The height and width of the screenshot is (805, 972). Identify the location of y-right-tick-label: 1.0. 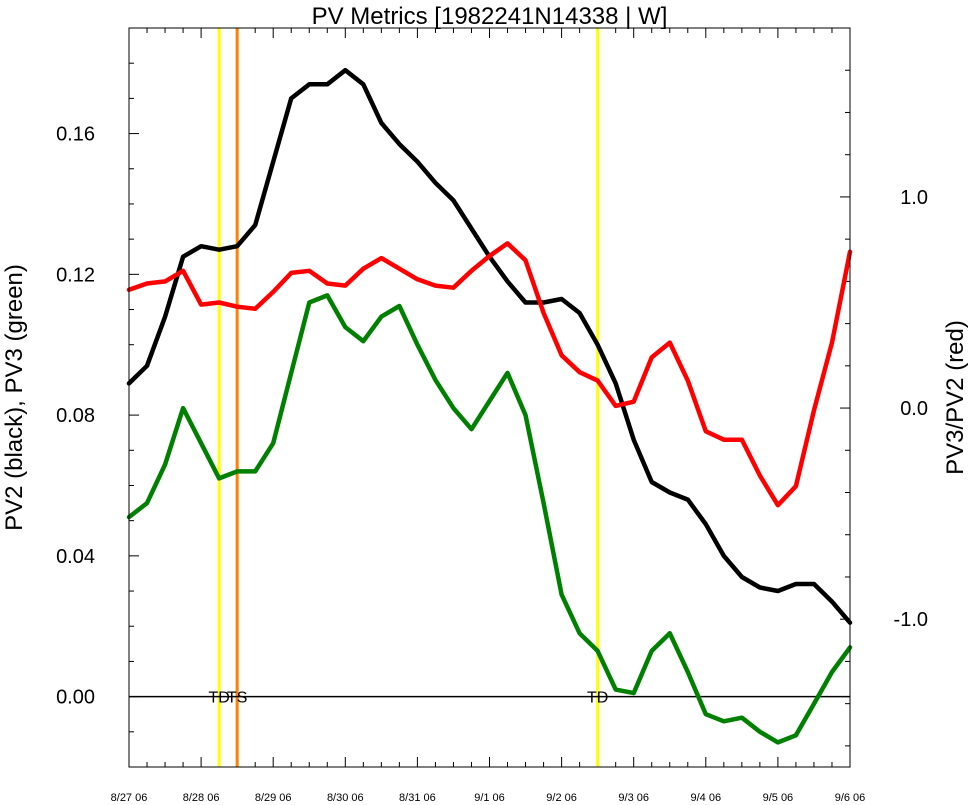
(914, 198).